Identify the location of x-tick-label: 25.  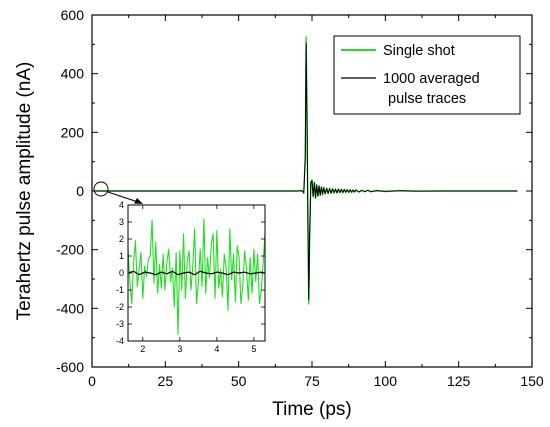
(166, 381).